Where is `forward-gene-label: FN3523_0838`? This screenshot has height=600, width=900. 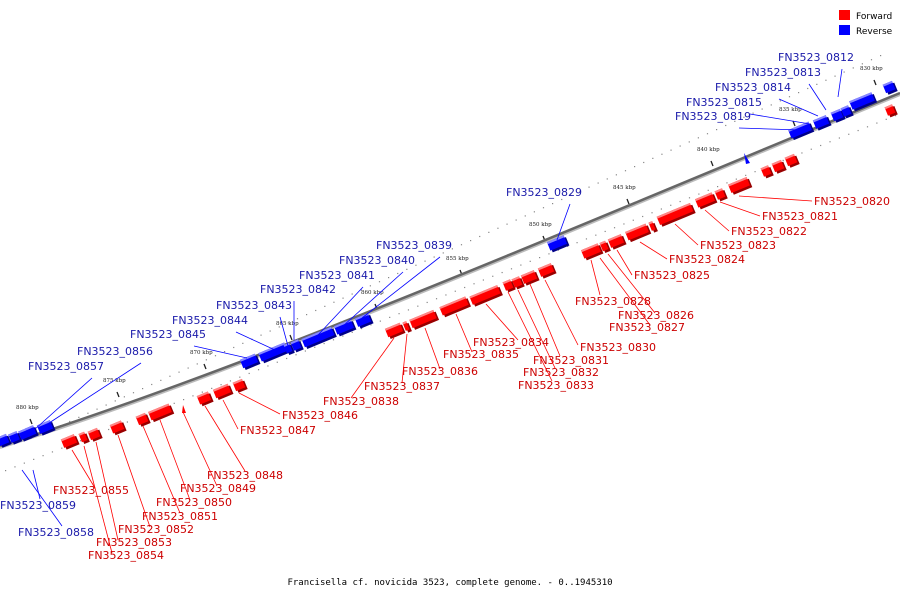
forward-gene-label: FN3523_0838 is located at coordinates (361, 401).